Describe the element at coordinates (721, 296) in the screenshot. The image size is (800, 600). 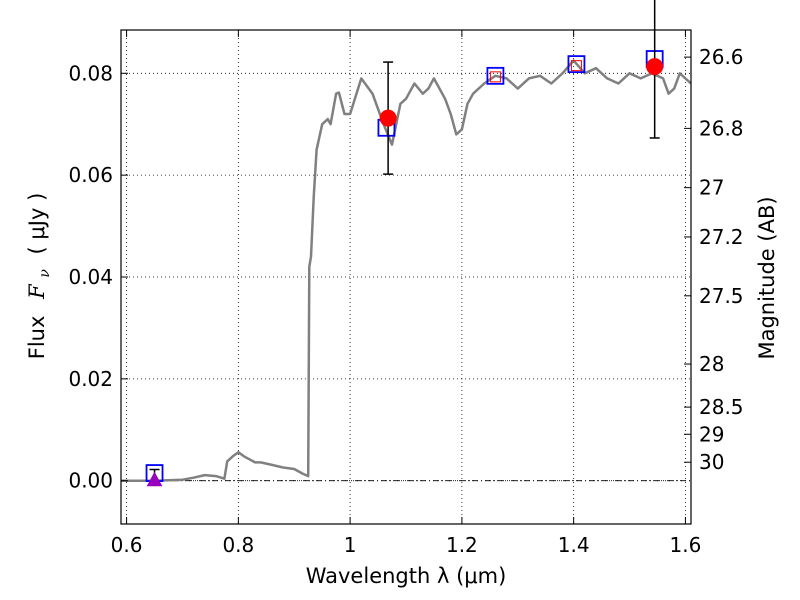
I see `y2-tick-label: 27.5` at that location.